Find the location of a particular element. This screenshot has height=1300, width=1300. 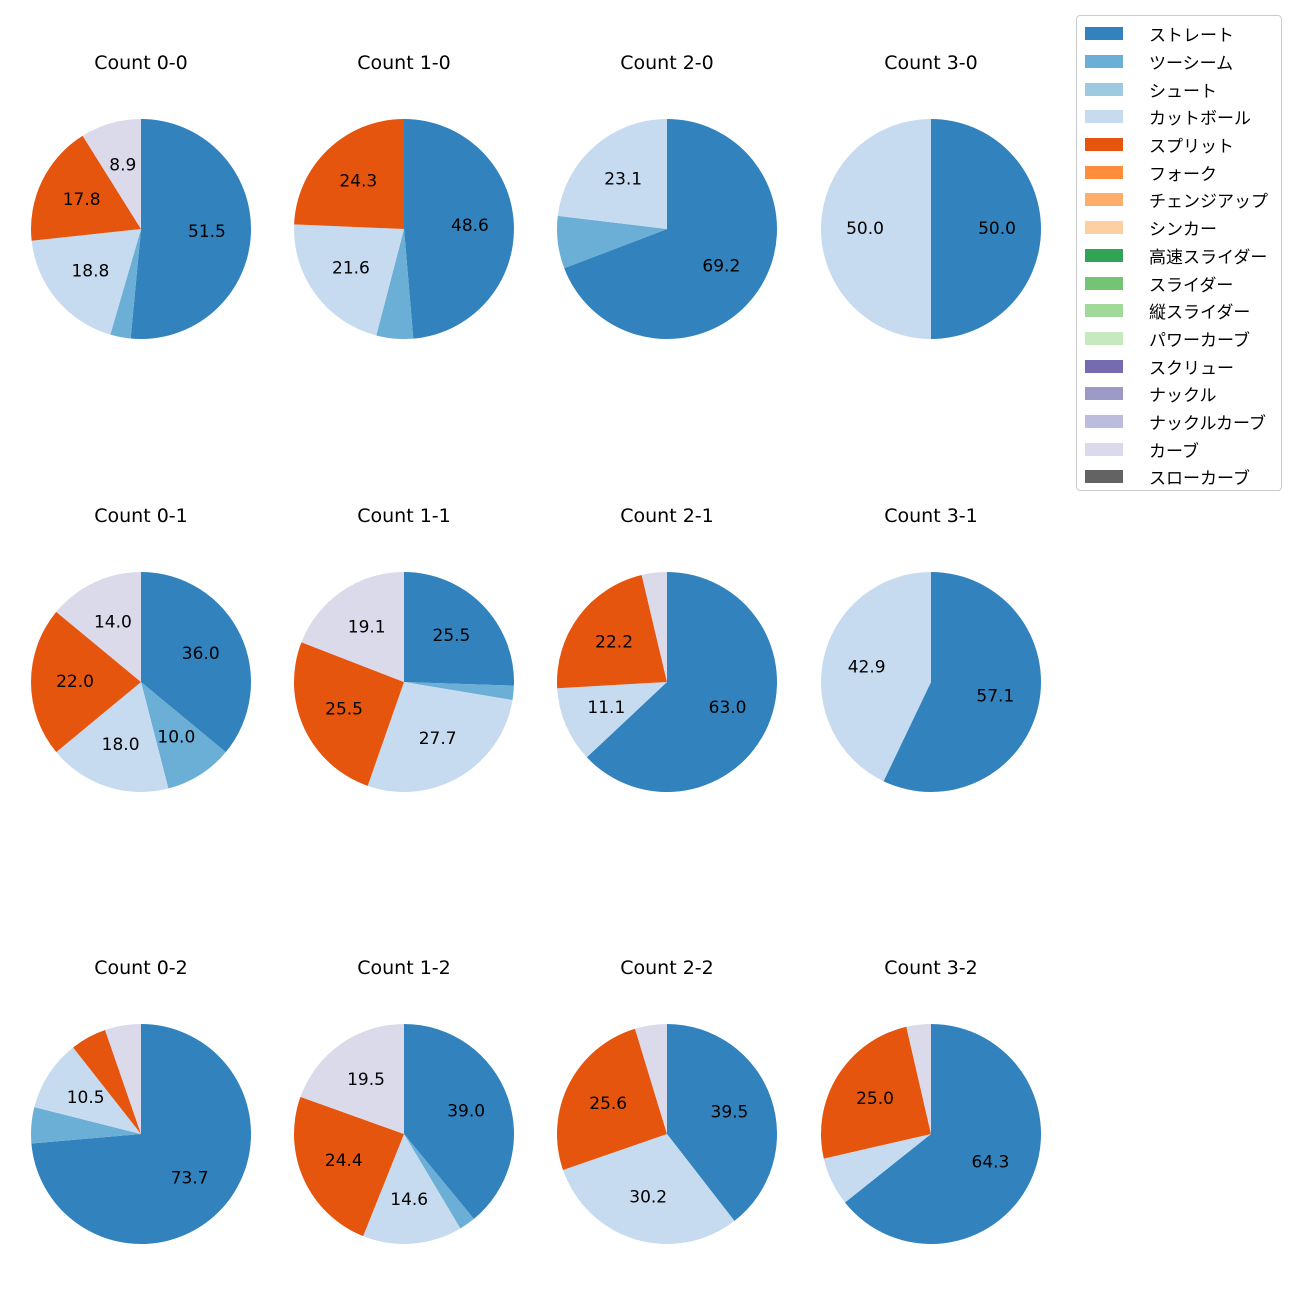

pie-slice-label: 24.3 is located at coordinates (358, 181).